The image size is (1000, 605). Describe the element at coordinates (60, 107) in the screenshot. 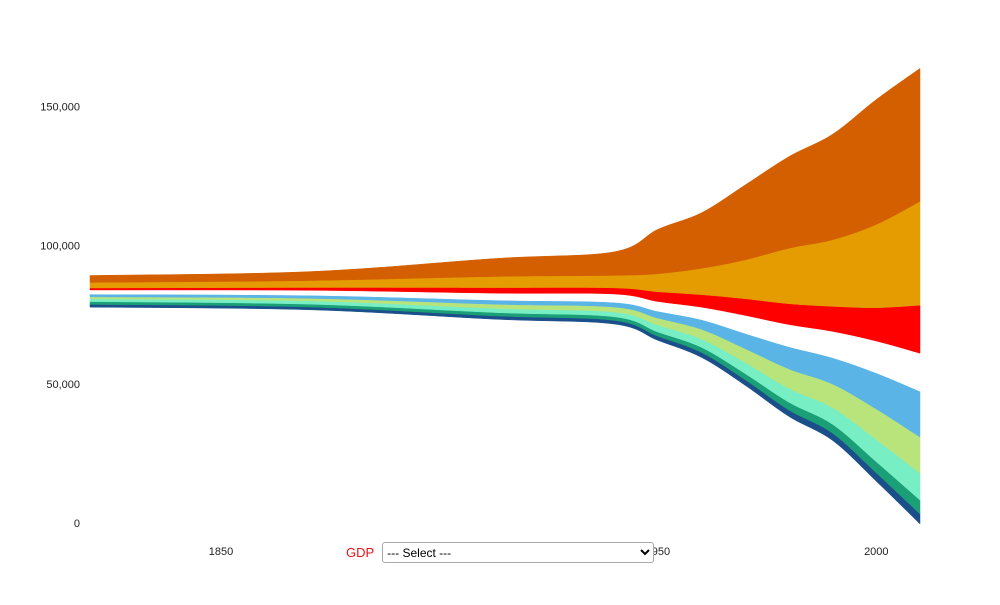

I see `y-tick-label: 150,000` at that location.